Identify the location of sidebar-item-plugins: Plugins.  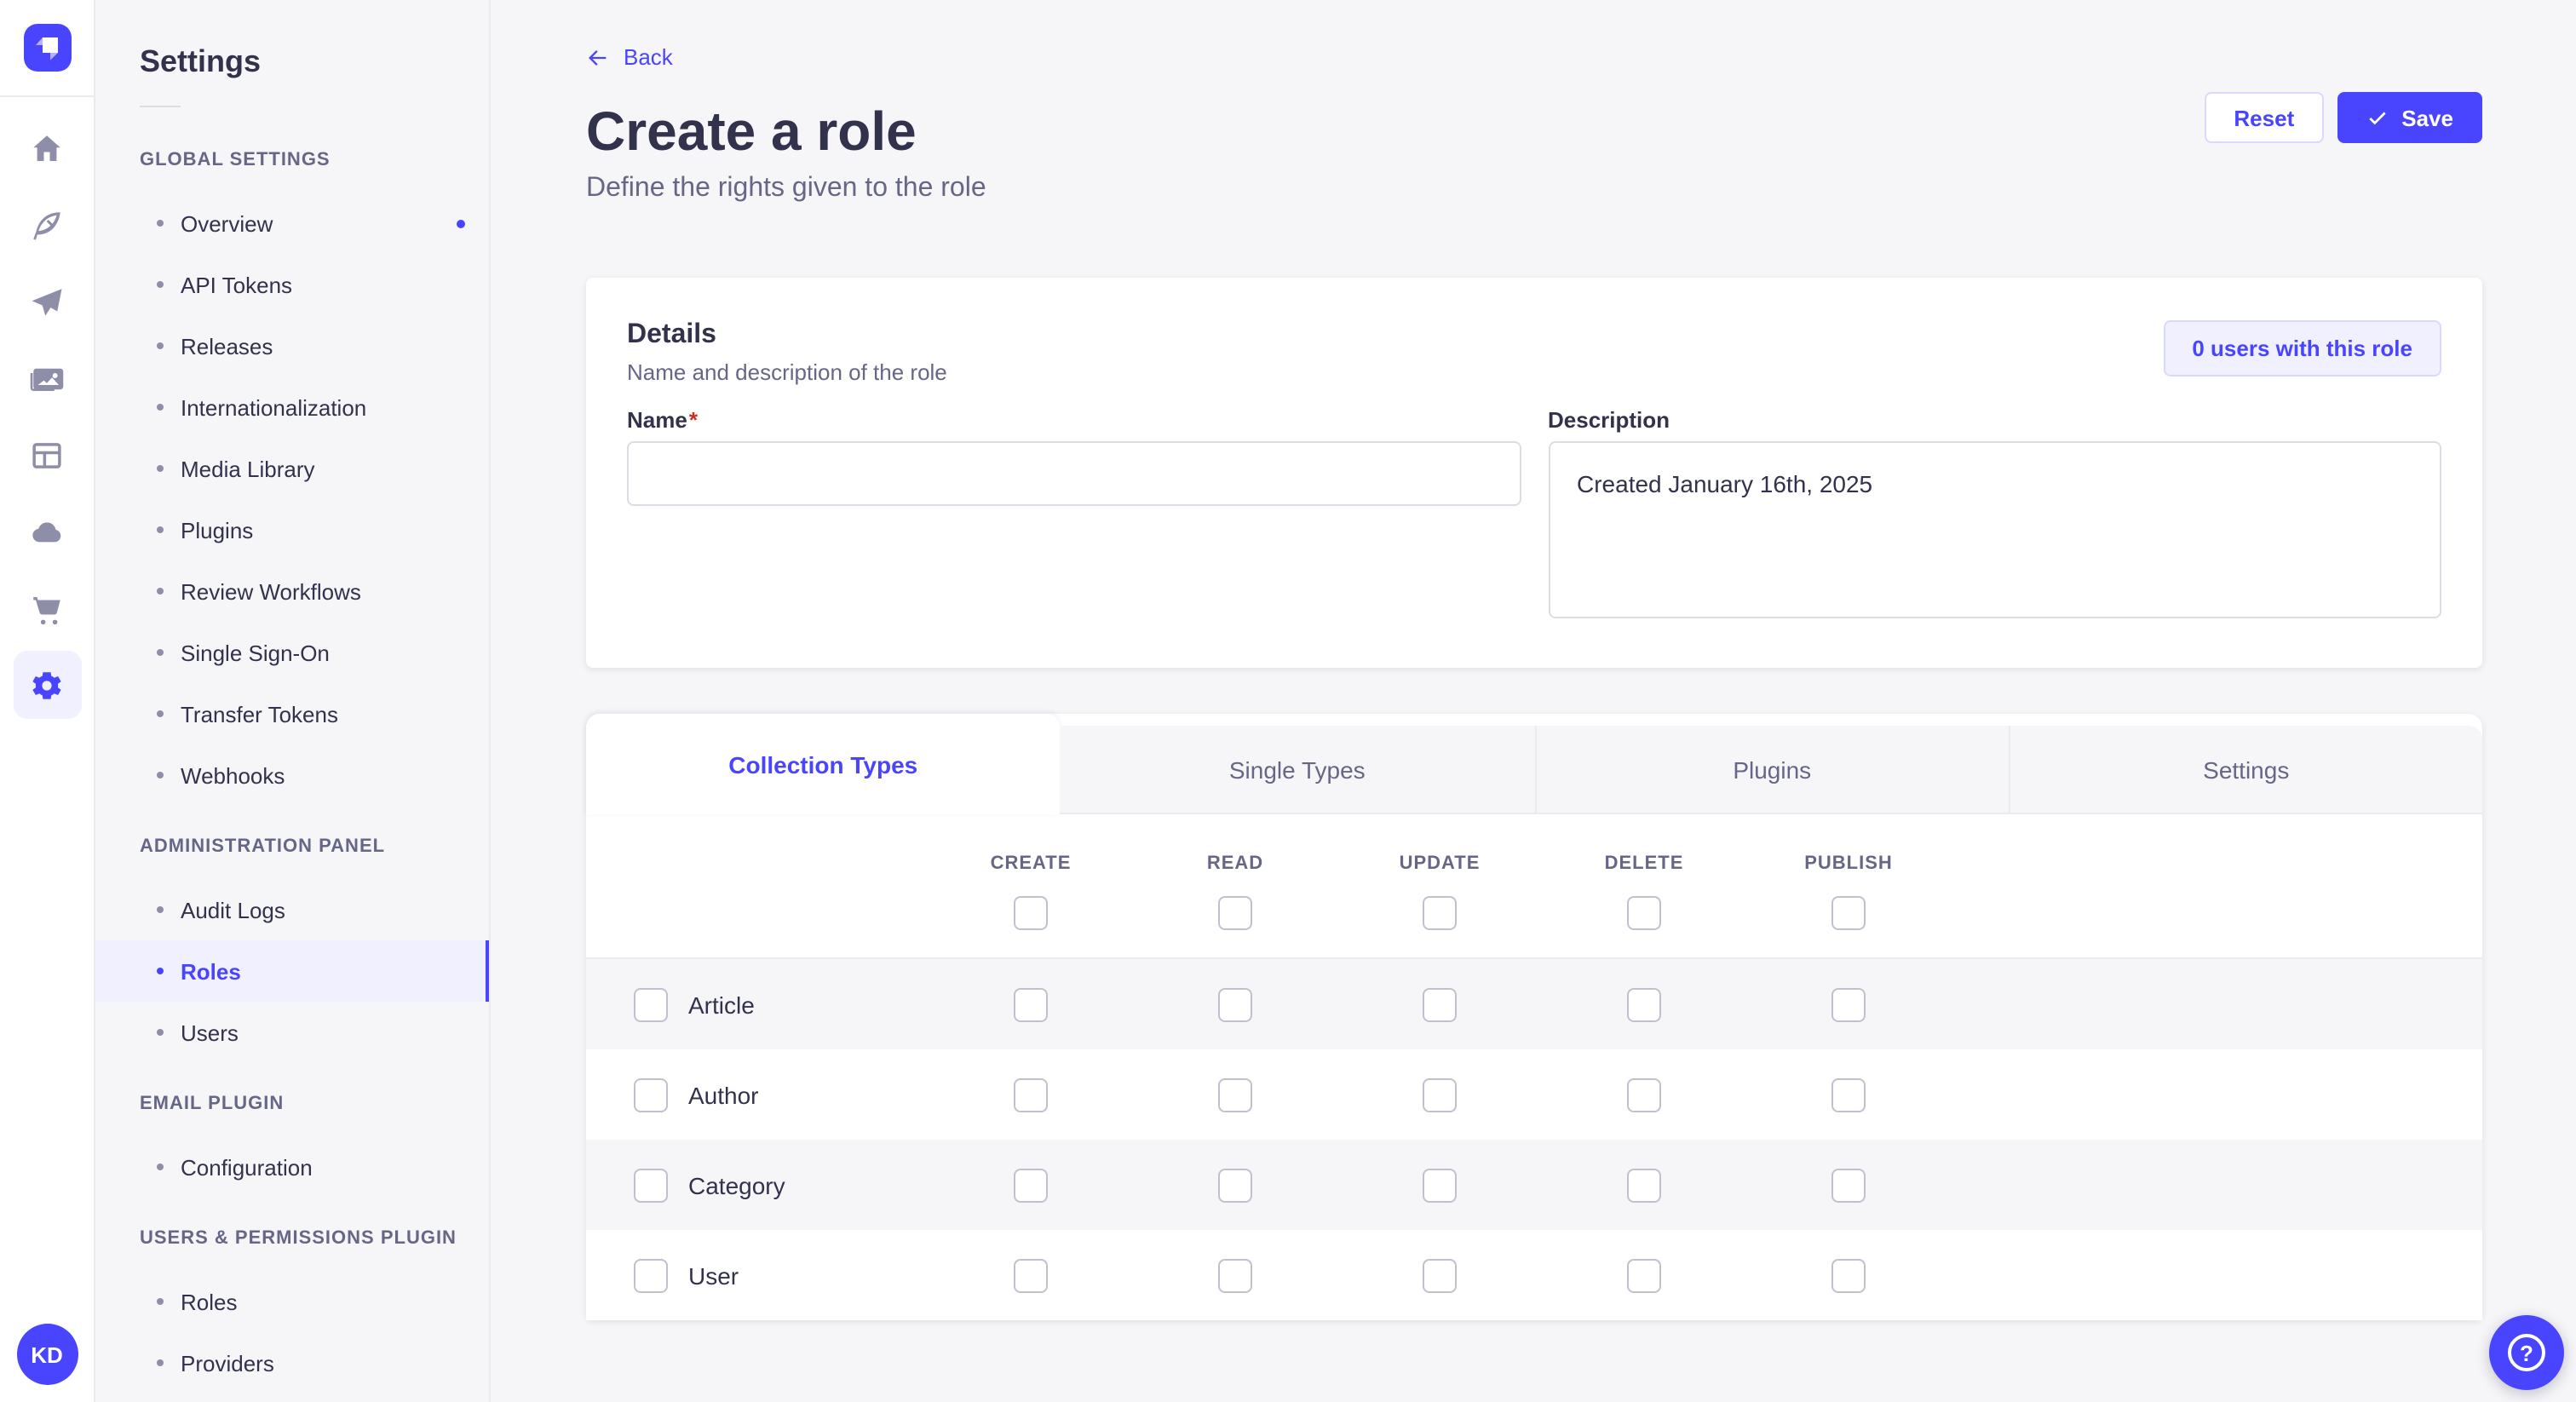
(292, 529).